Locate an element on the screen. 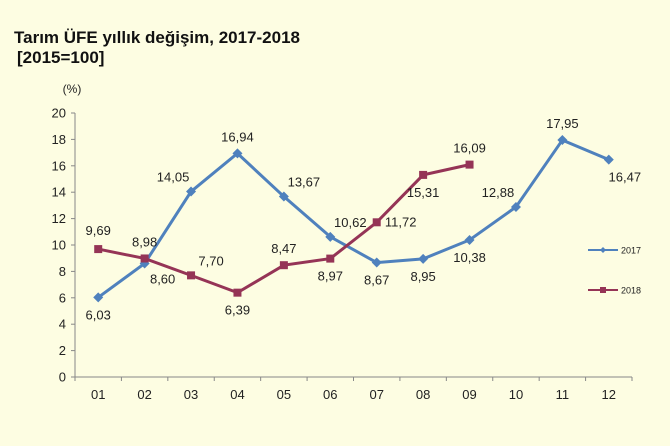 Image resolution: width=670 pixels, height=446 pixels. data-label-2017: 16,94 is located at coordinates (237, 136).